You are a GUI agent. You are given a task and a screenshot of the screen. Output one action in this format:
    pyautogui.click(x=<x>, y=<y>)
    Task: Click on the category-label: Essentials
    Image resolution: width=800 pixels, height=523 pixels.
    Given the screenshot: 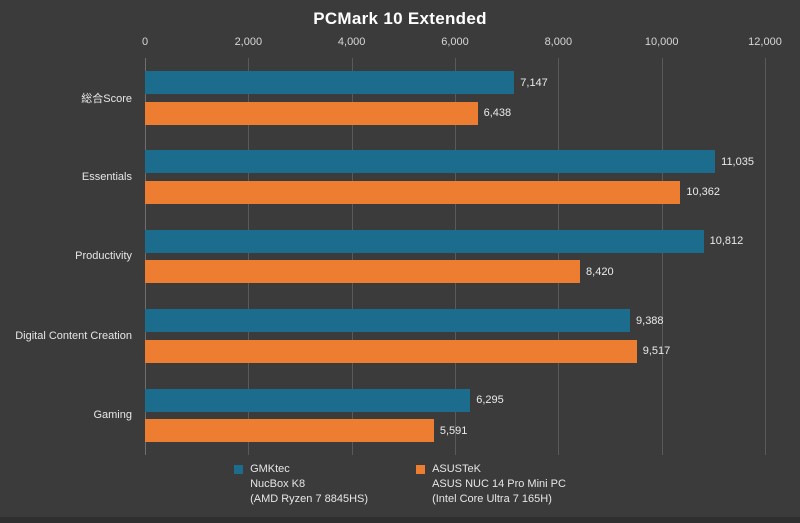 What is the action you would take?
    pyautogui.click(x=106, y=177)
    